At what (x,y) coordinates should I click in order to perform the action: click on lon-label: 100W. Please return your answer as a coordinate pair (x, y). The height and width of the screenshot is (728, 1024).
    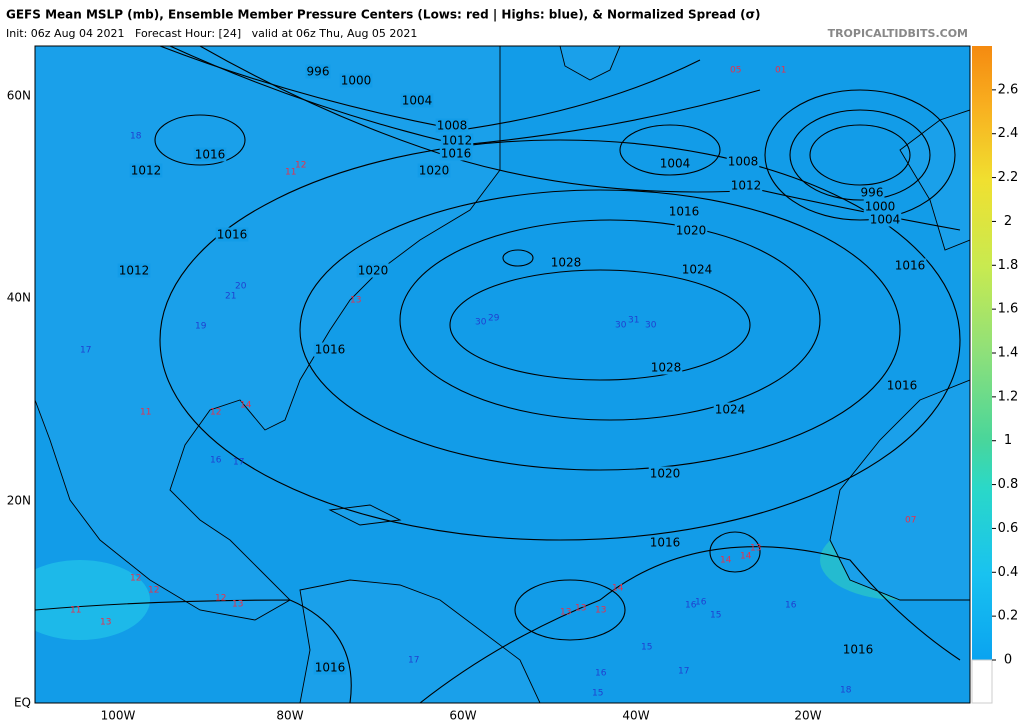
    Looking at the image, I should click on (118, 716).